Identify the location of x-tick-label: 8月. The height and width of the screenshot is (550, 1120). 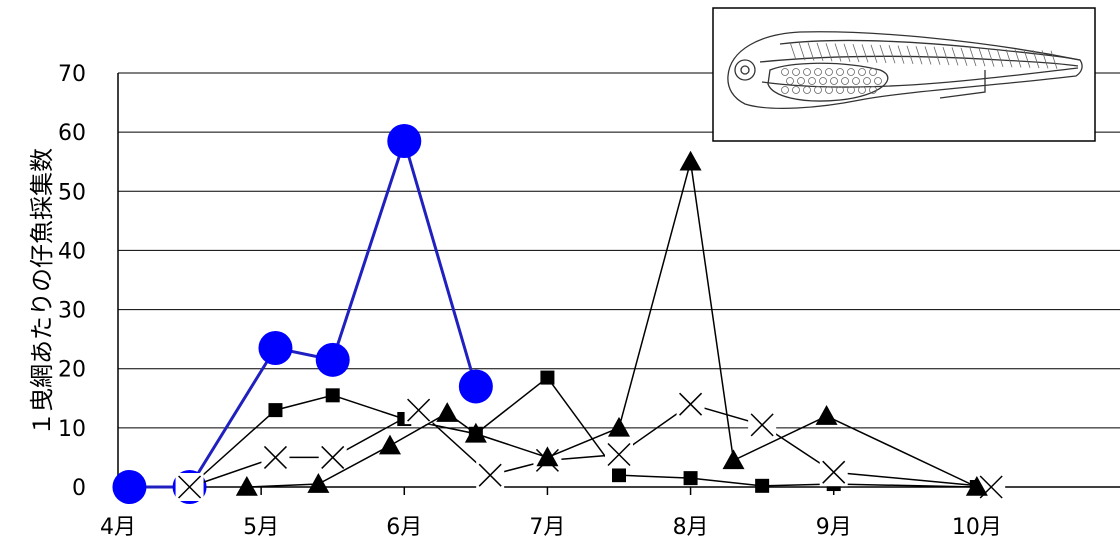
(691, 527).